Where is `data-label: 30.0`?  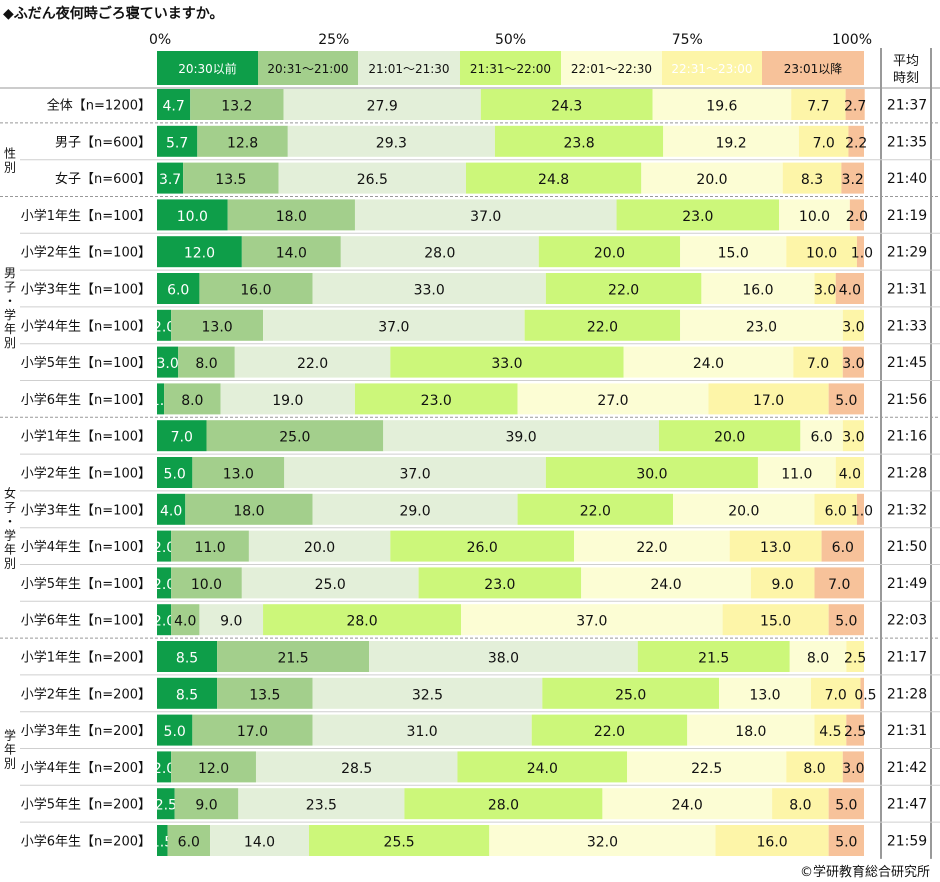 data-label: 30.0 is located at coordinates (651, 475).